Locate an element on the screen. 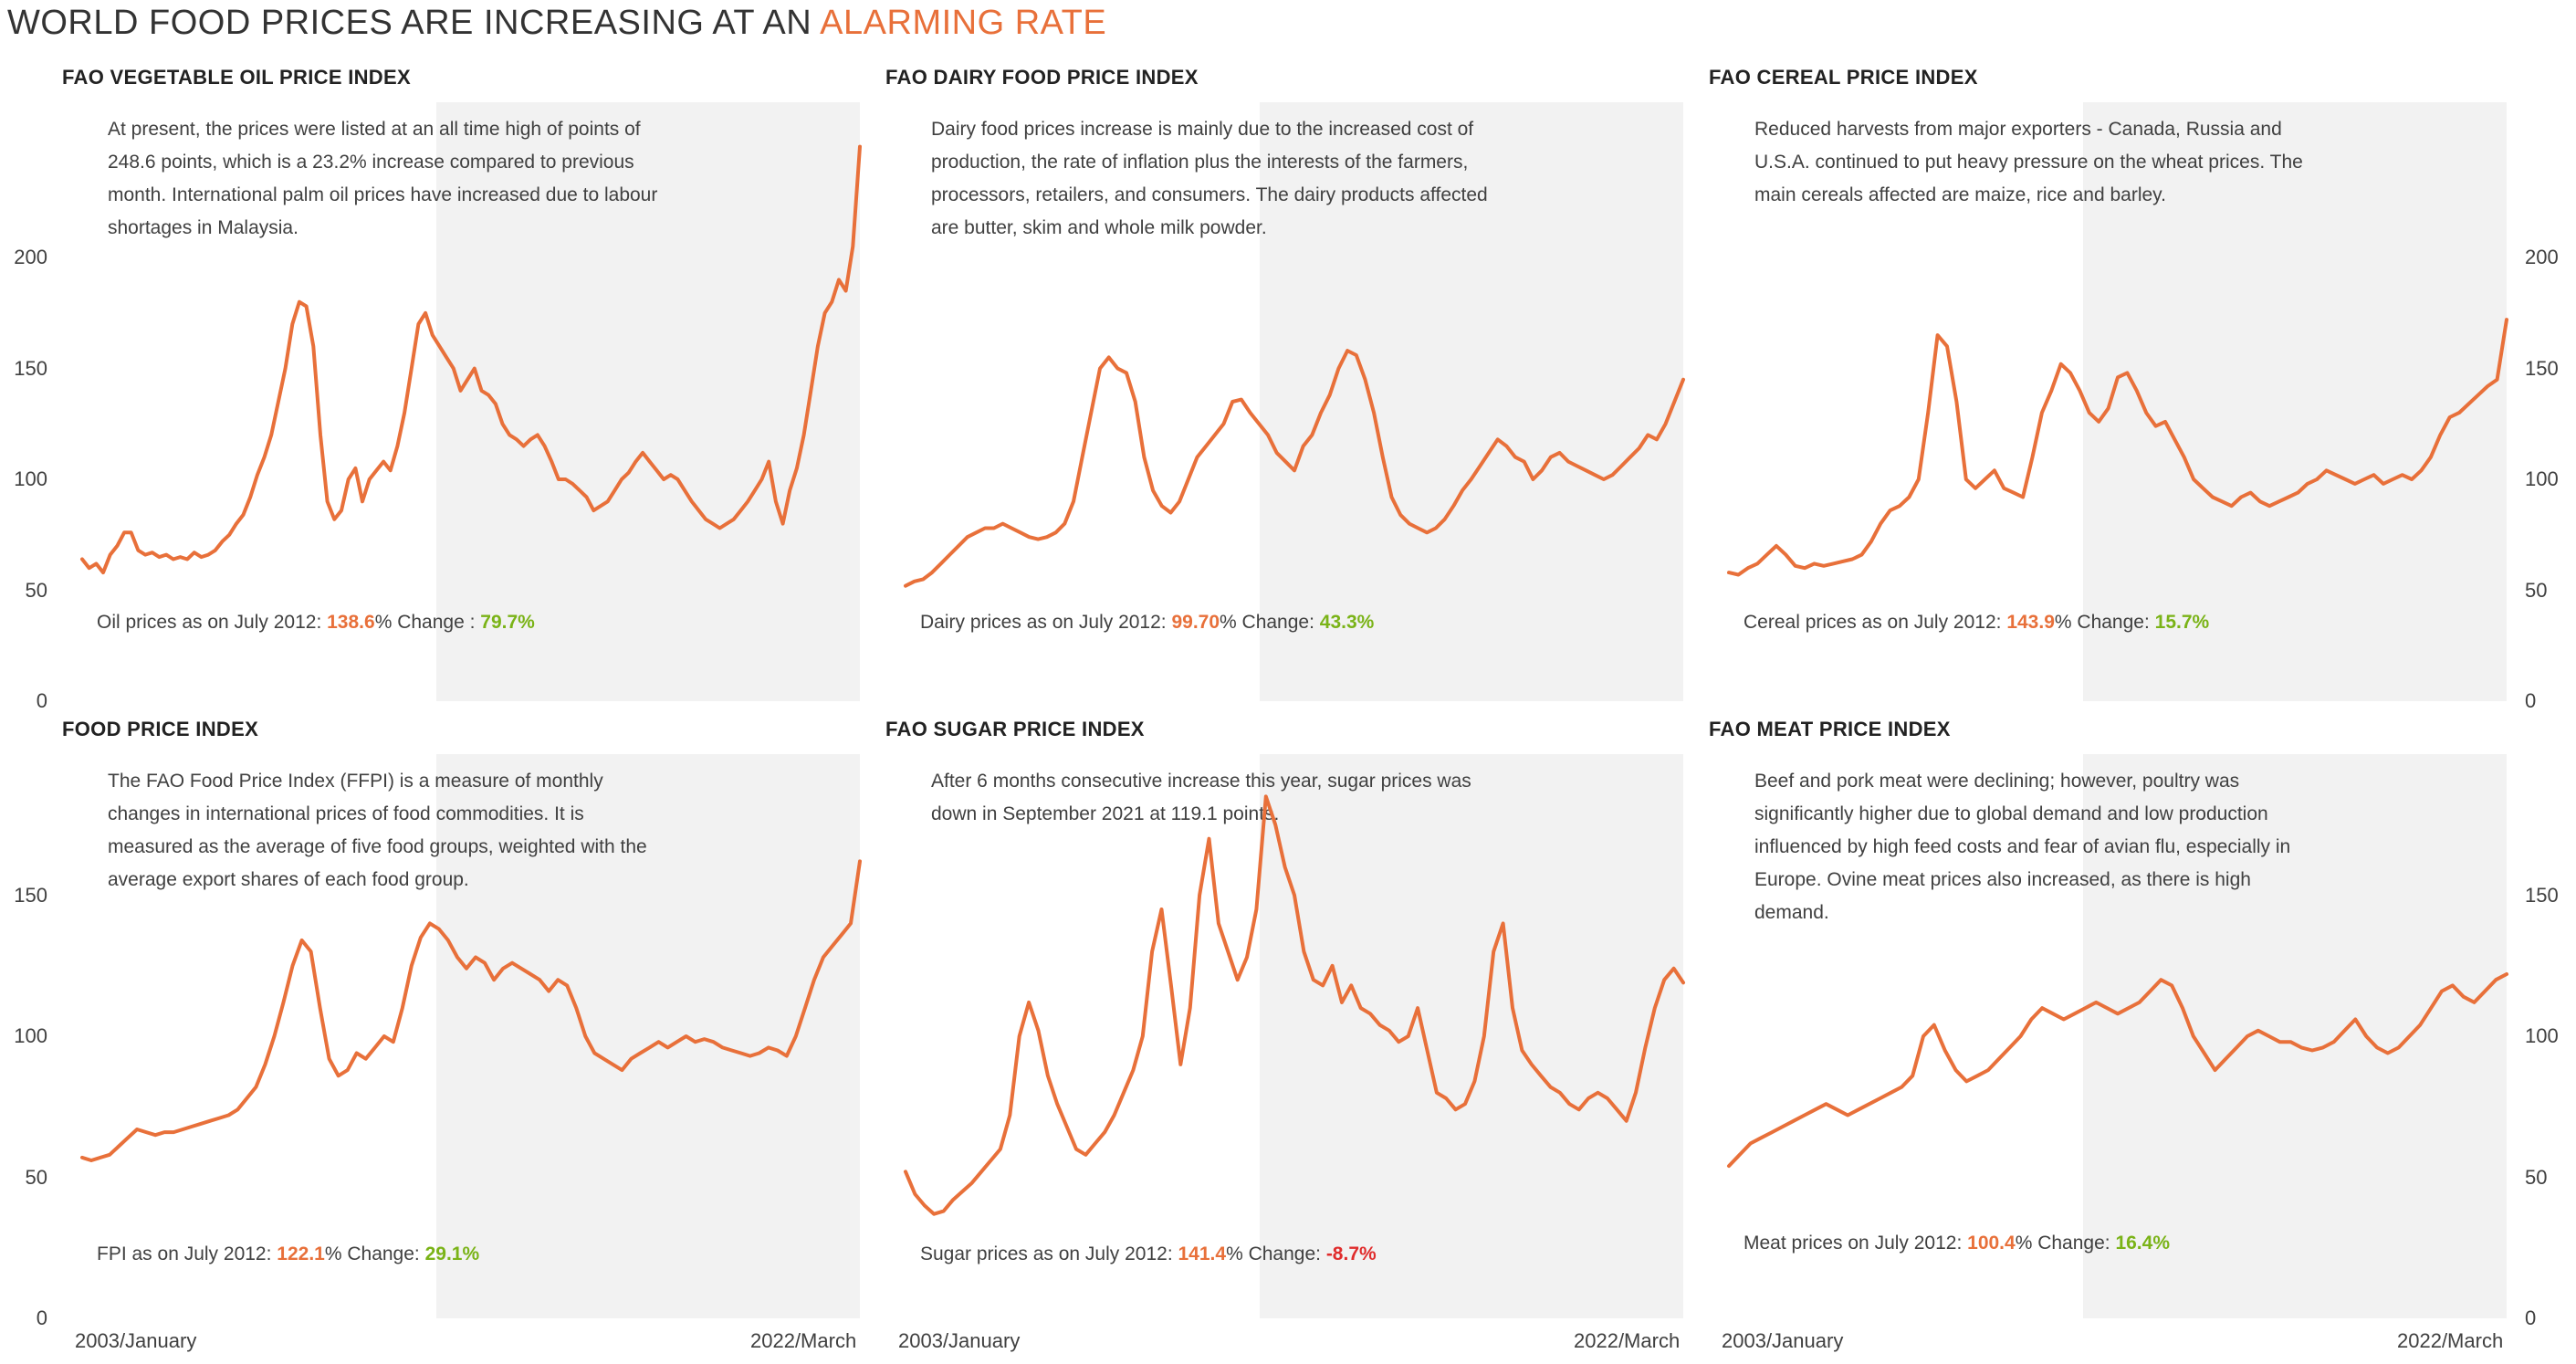 This screenshot has width=2576, height=1364. stat-change: 15.7% is located at coordinates (2182, 622).